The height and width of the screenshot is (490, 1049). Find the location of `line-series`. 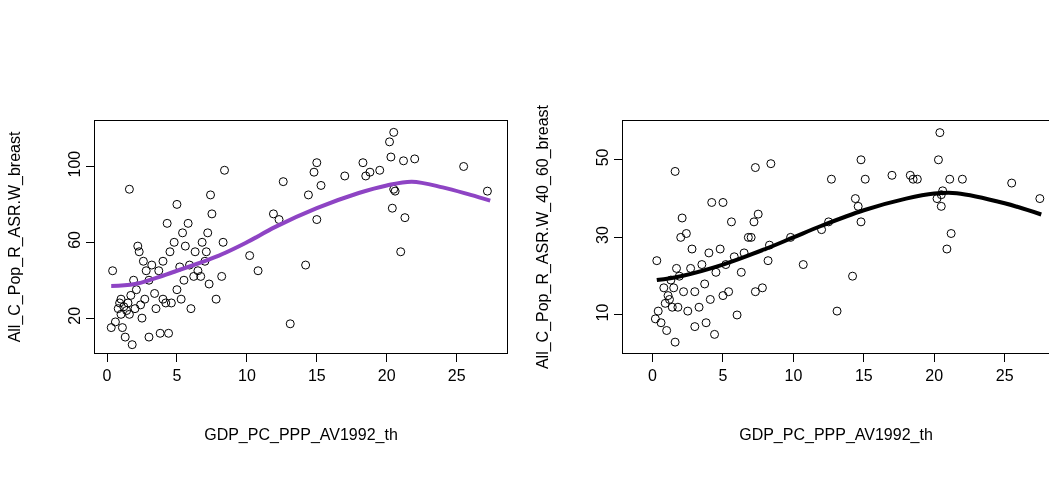

line-series is located at coordinates (849, 236).